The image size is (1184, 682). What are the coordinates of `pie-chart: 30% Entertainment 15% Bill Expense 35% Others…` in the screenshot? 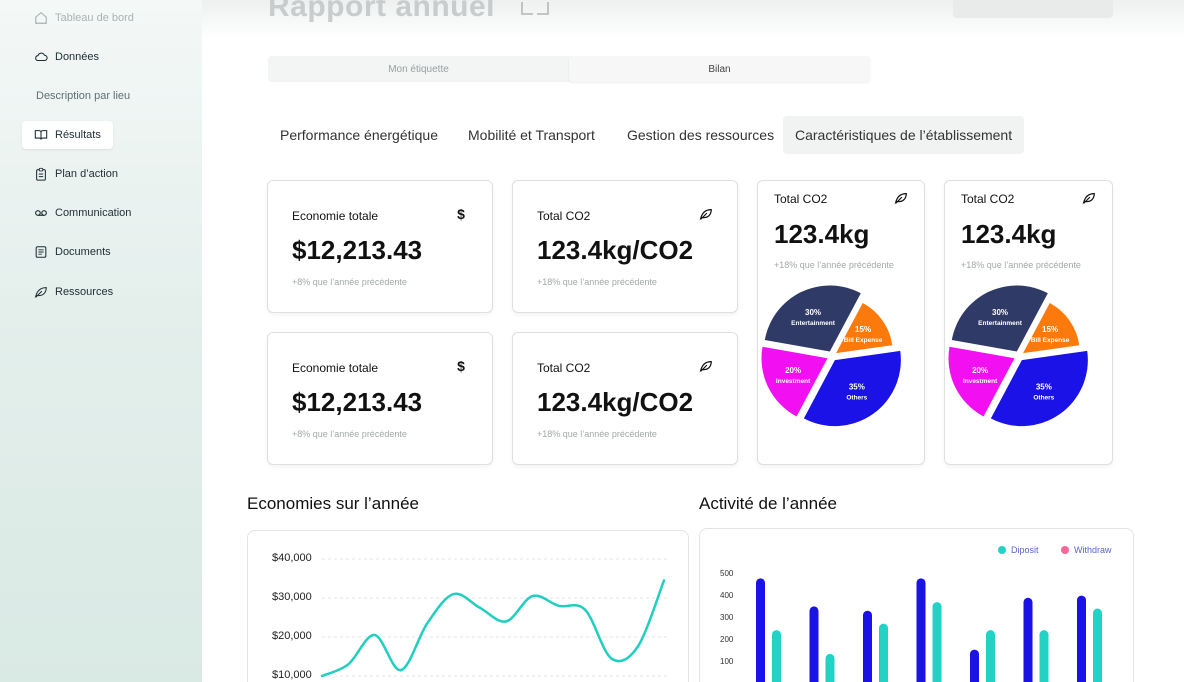 It's located at (831, 356).